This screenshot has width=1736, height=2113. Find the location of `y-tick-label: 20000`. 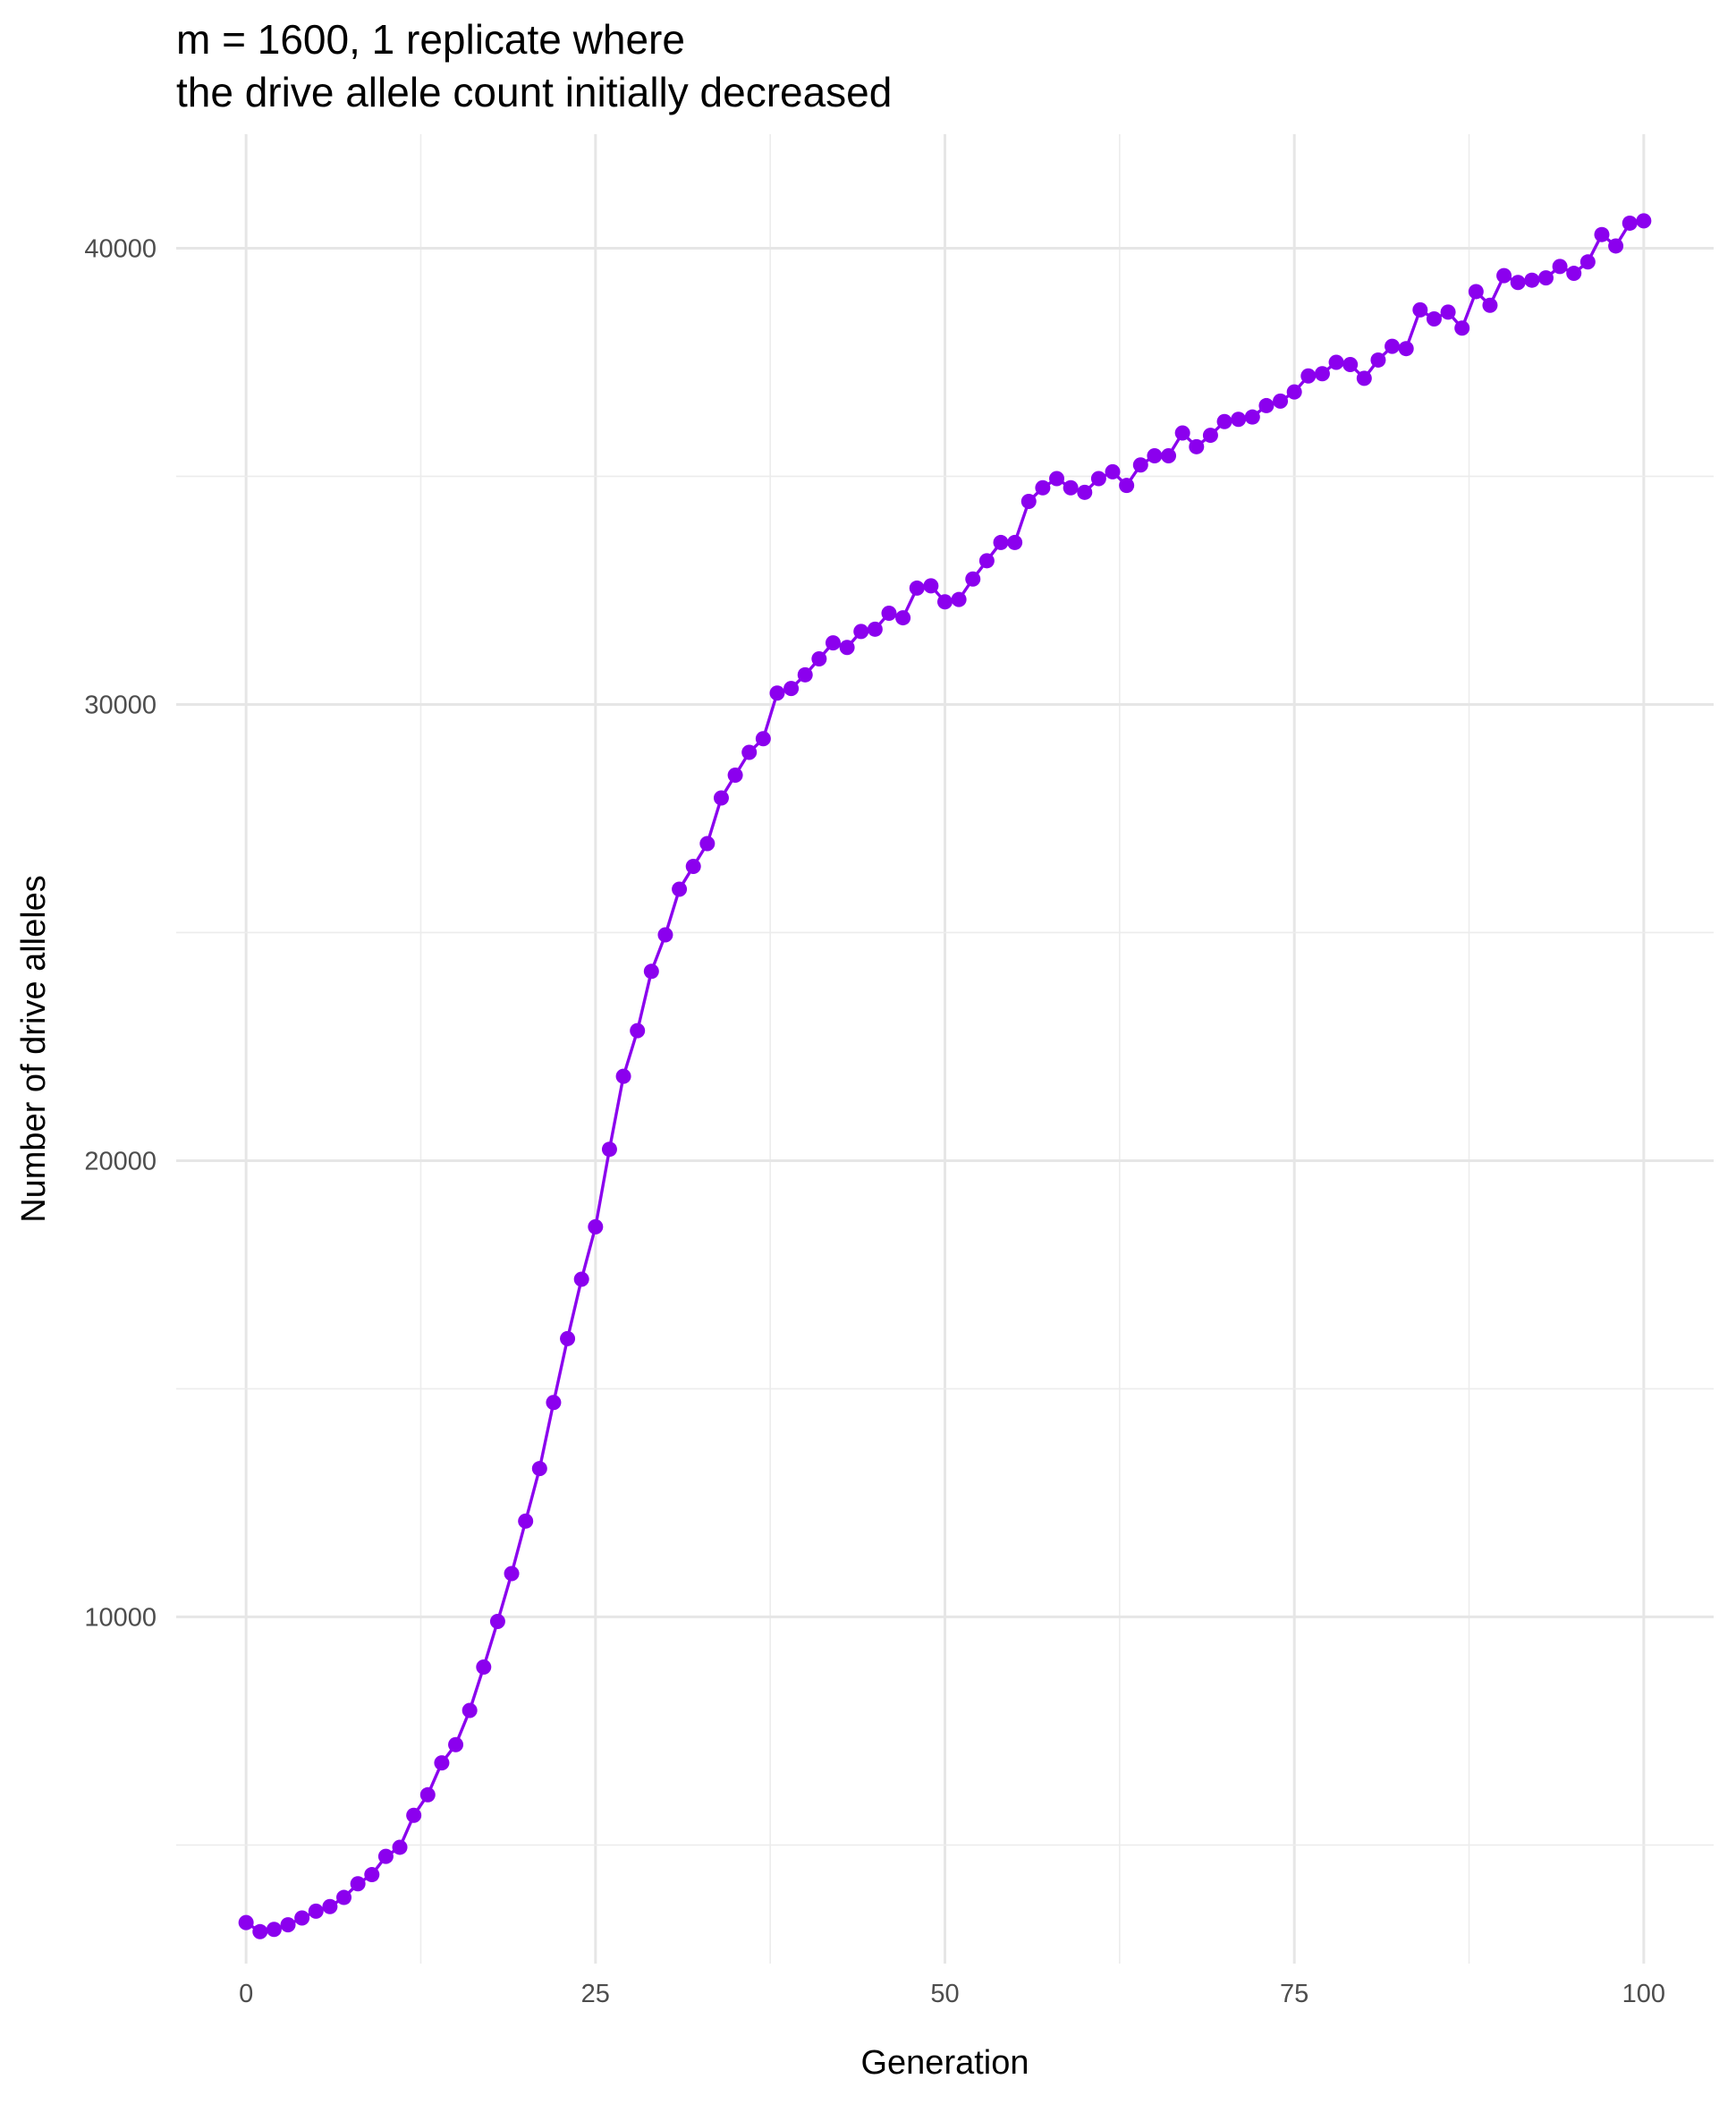

y-tick-label: 20000 is located at coordinates (120, 1161).